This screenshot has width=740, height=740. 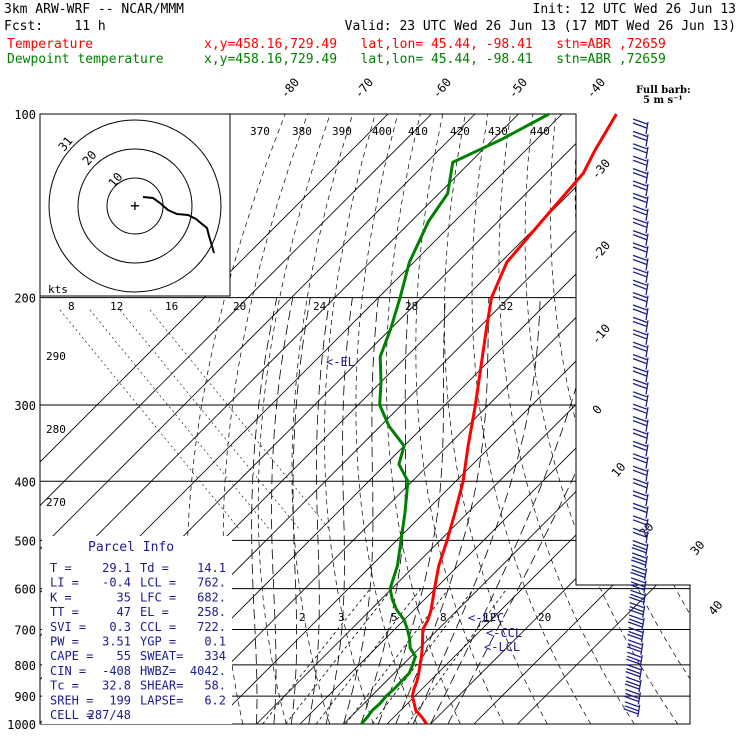 I want to click on mixing-ratio-label-12: 12, so click(x=489, y=617).